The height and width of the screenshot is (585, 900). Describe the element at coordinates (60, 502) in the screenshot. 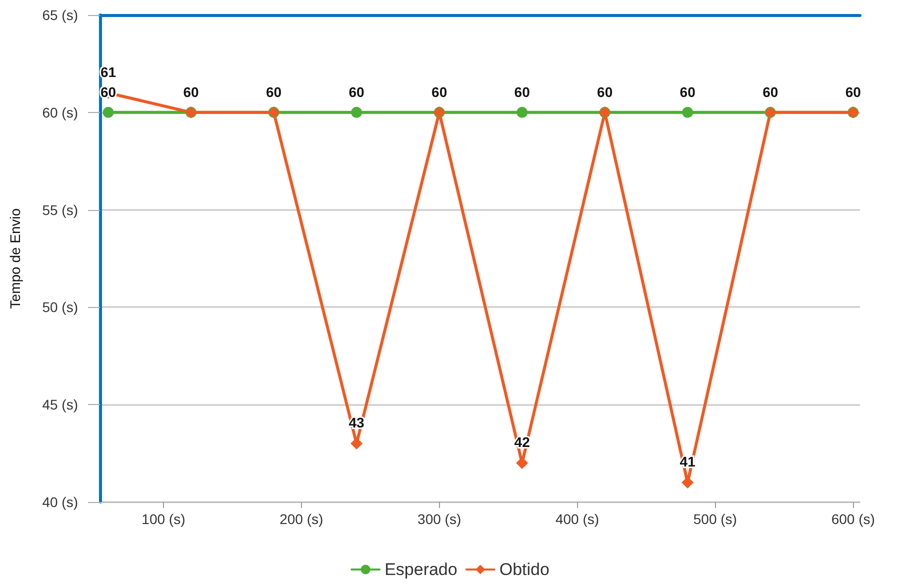

I see `y-tick-label: 40 (s)` at that location.